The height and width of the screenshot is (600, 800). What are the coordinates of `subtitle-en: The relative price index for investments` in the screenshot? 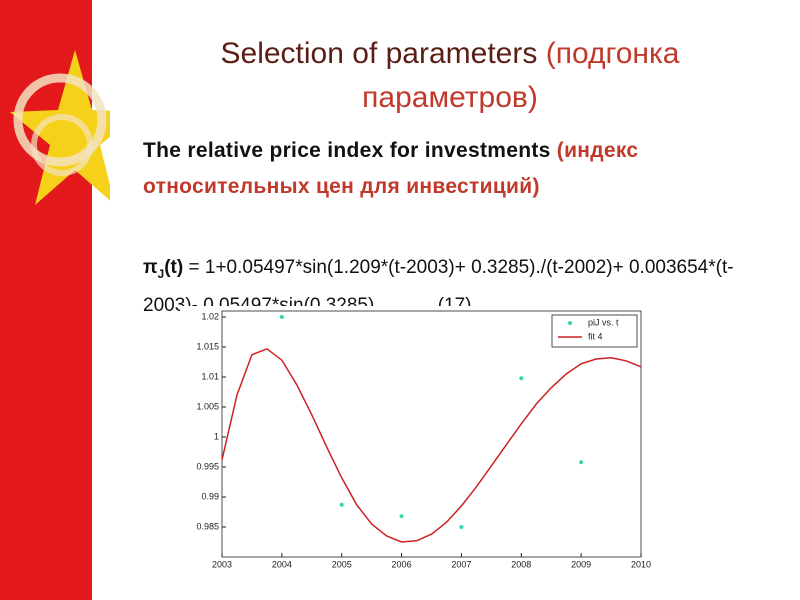 It's located at (347, 150).